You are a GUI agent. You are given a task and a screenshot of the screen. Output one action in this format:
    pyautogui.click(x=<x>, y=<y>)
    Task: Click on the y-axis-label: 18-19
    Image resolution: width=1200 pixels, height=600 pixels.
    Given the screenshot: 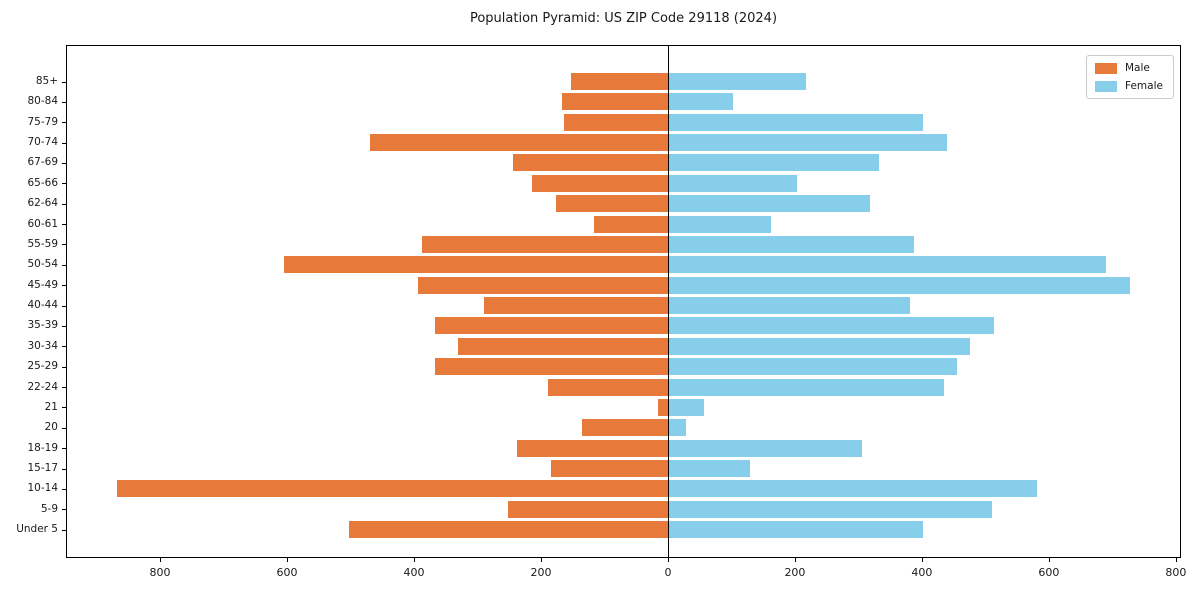 What is the action you would take?
    pyautogui.click(x=42, y=447)
    